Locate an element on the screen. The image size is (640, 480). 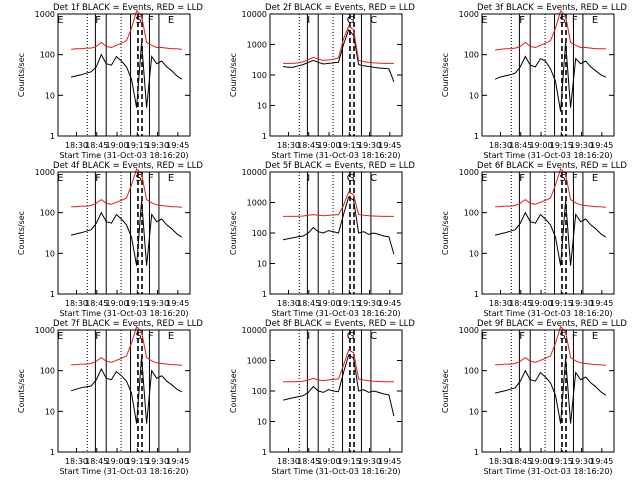
panel-title: Det 1f BLACK = Events, RED = LLD is located at coordinates (128, 8).